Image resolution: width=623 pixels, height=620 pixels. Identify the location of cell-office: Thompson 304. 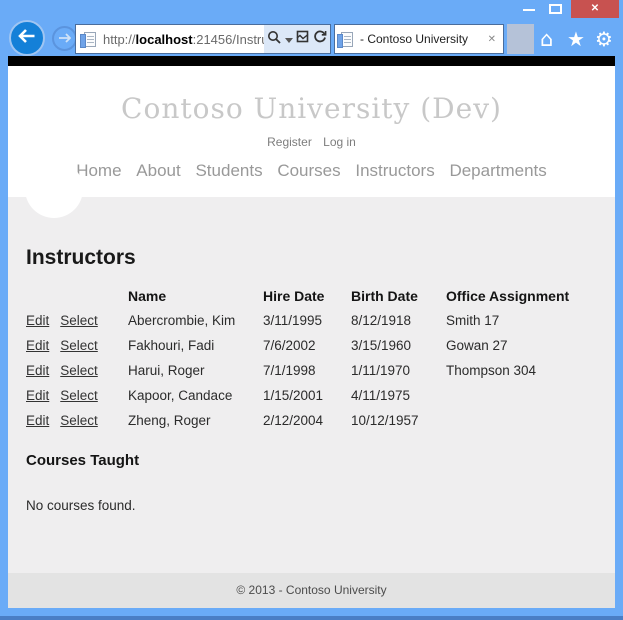
(491, 370).